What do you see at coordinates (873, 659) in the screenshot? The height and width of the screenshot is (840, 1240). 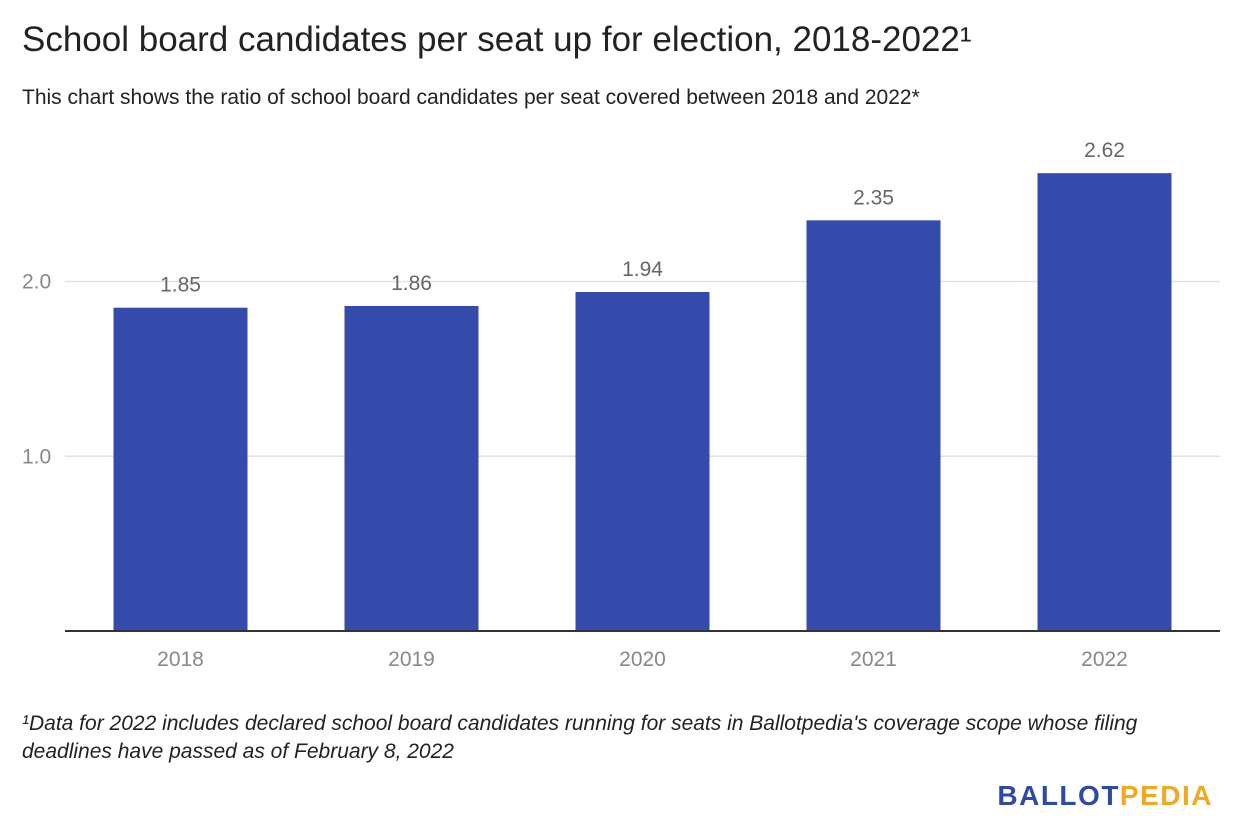 I see `x-tick-label: 2021` at bounding box center [873, 659].